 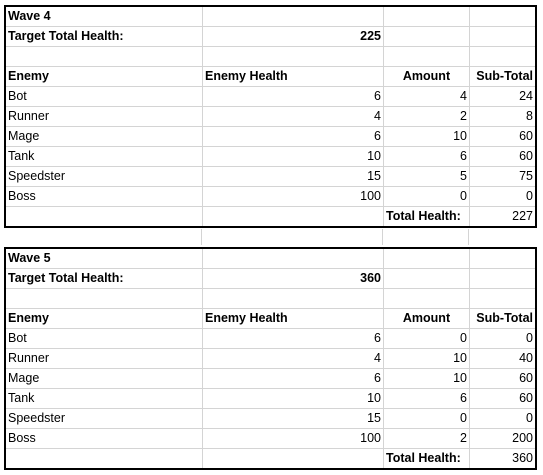 What do you see at coordinates (522, 438) in the screenshot?
I see `subtotal-cell: 200` at bounding box center [522, 438].